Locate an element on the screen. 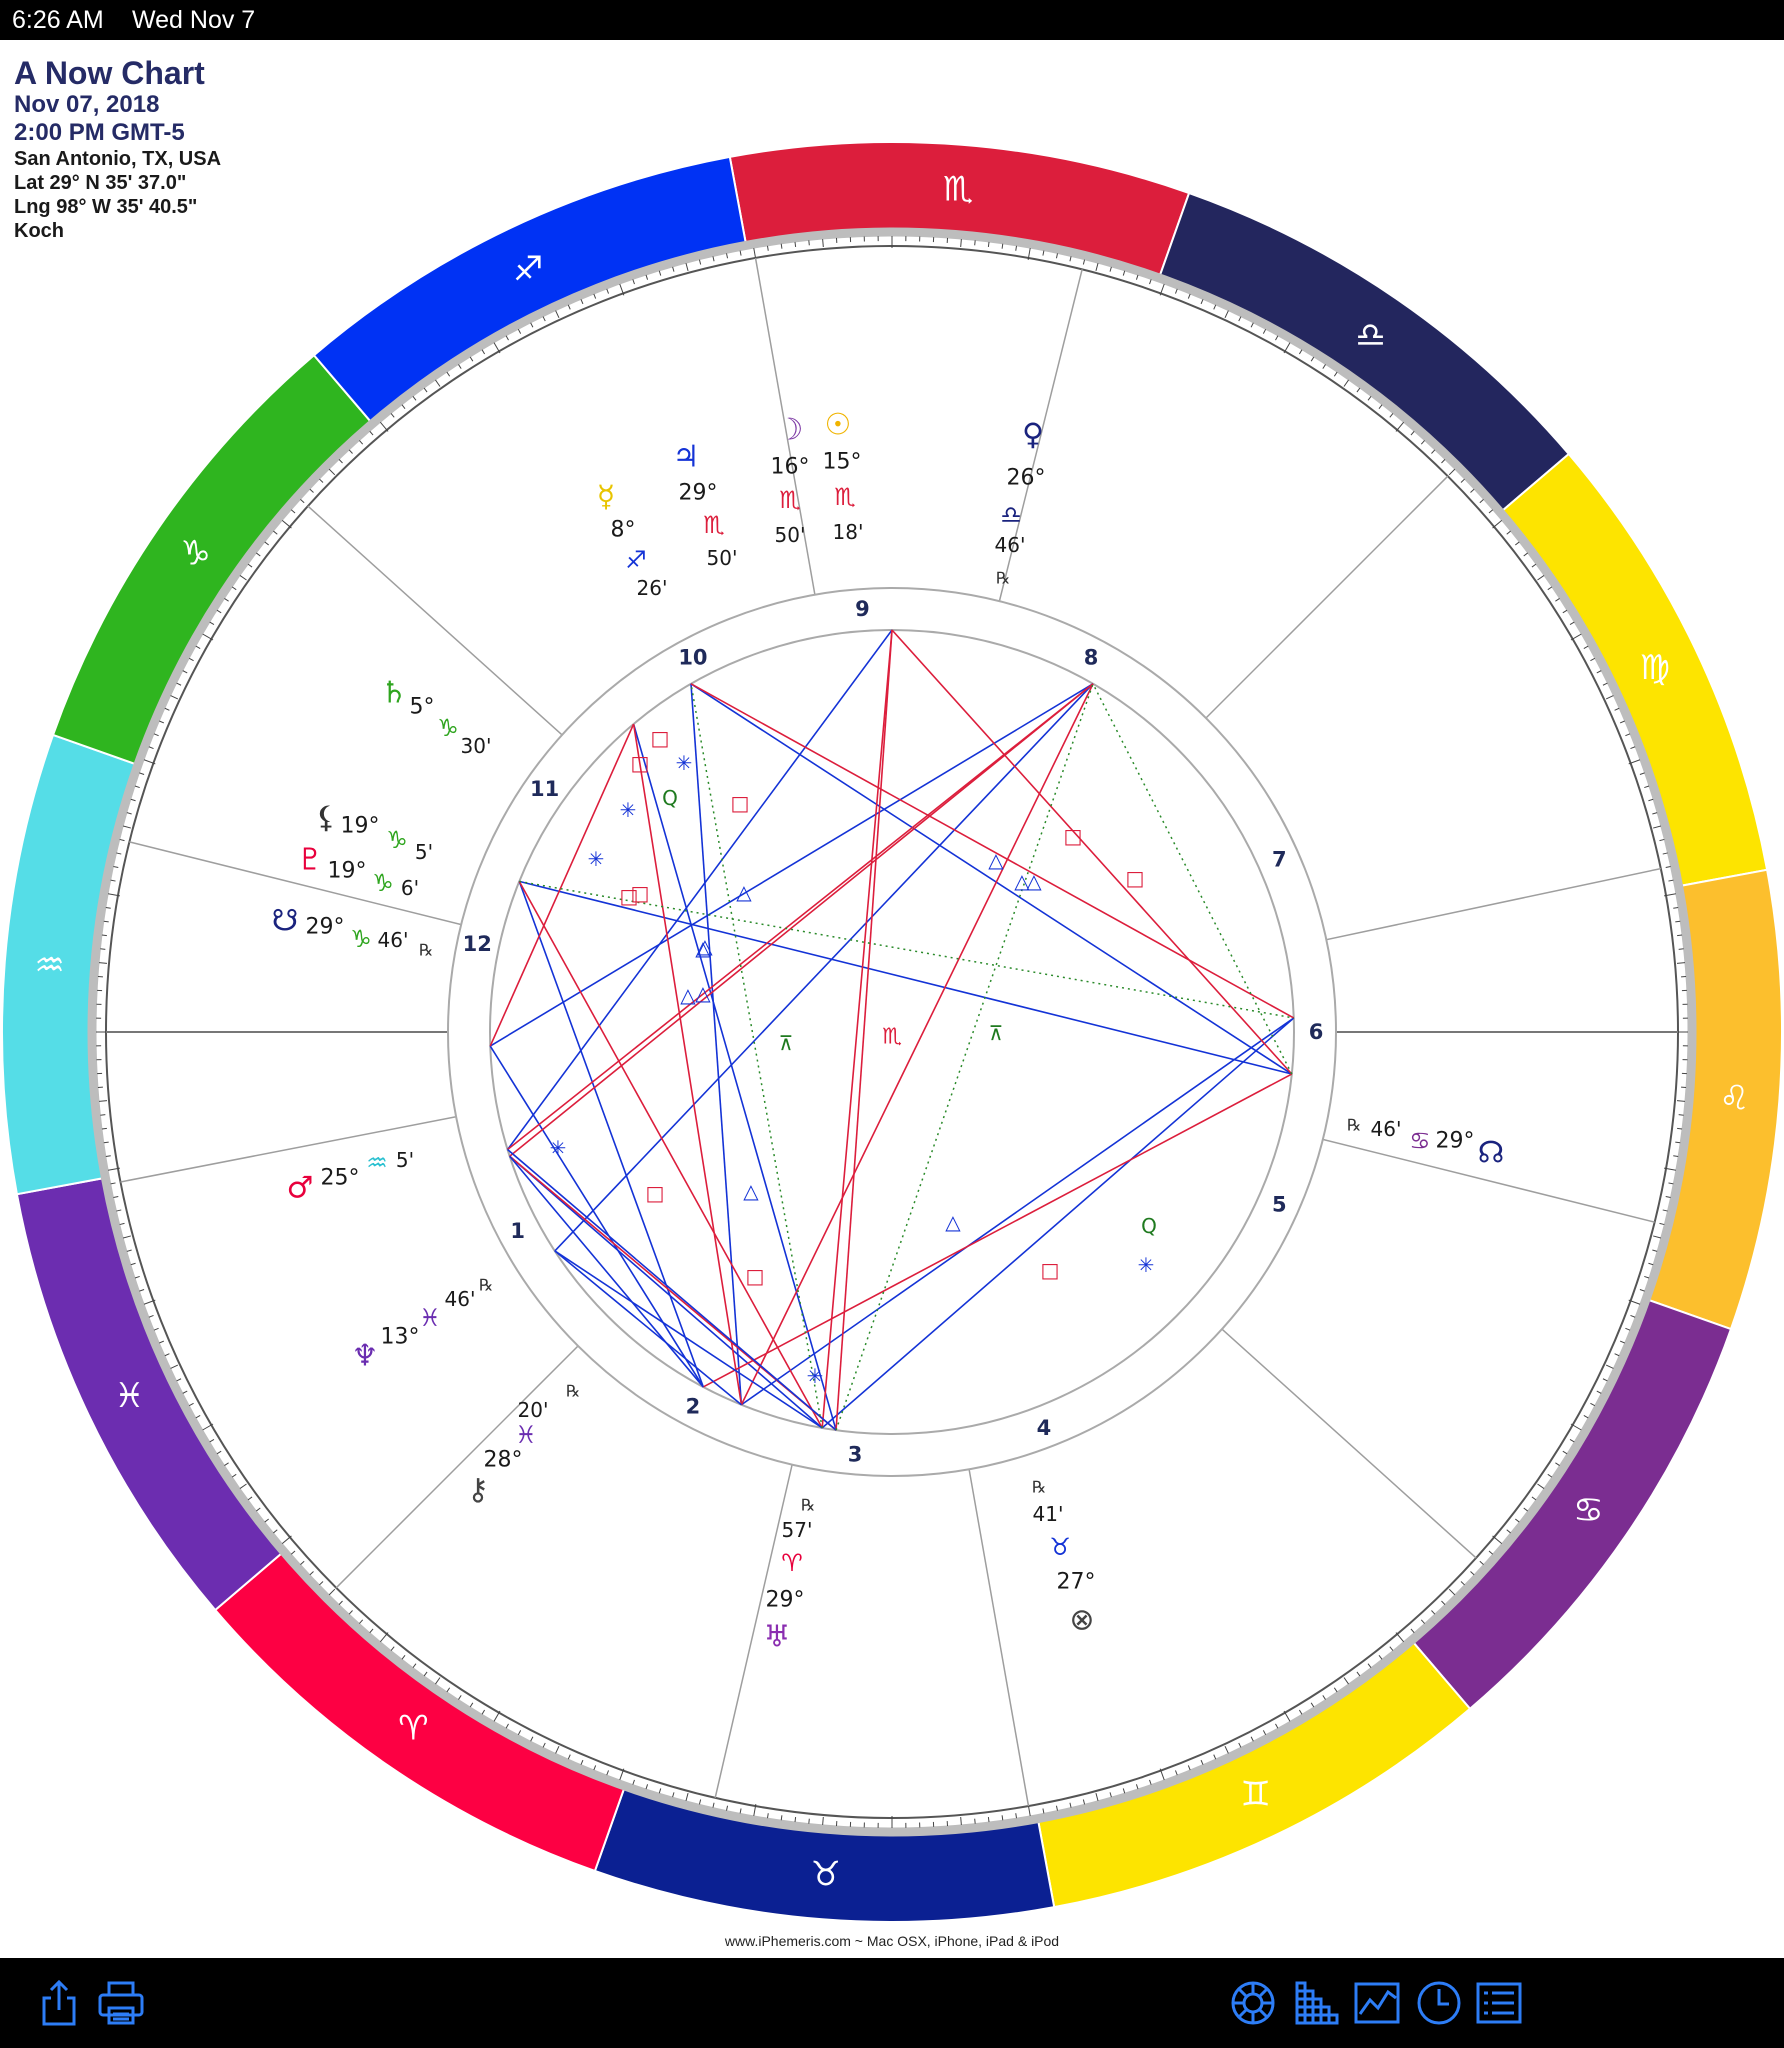  aspect-symbol: ⊼ is located at coordinates (996, 1033).